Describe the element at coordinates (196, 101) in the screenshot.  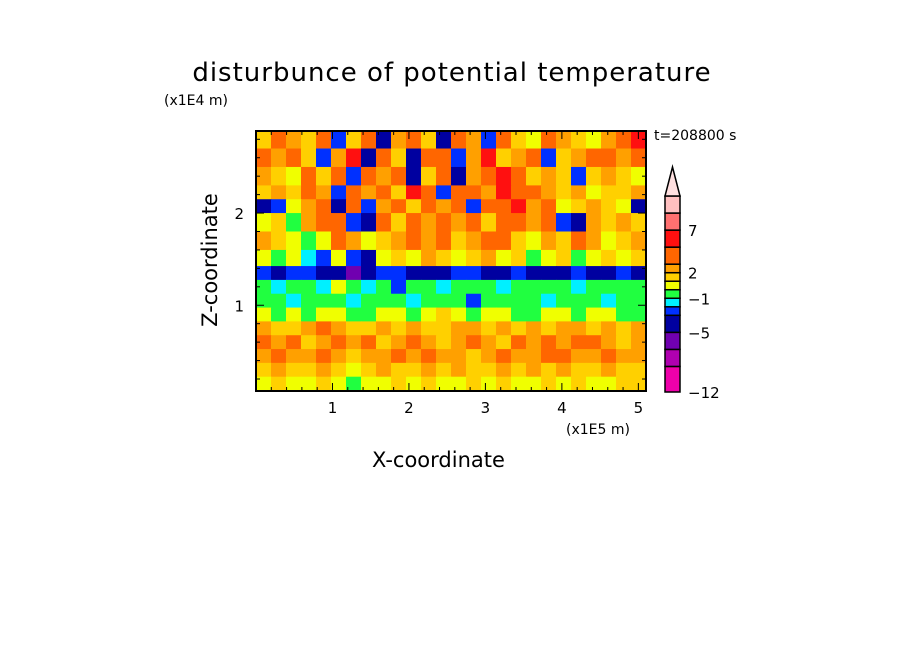
I see `y-unit-label: (x1E4 m)` at that location.